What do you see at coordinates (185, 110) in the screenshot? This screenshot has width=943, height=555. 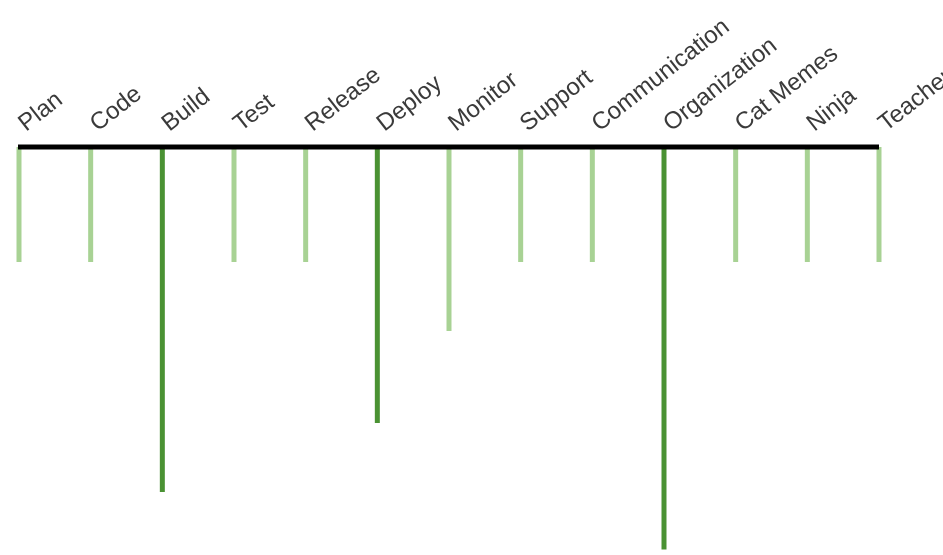 I see `skill-label-build: Build` at bounding box center [185, 110].